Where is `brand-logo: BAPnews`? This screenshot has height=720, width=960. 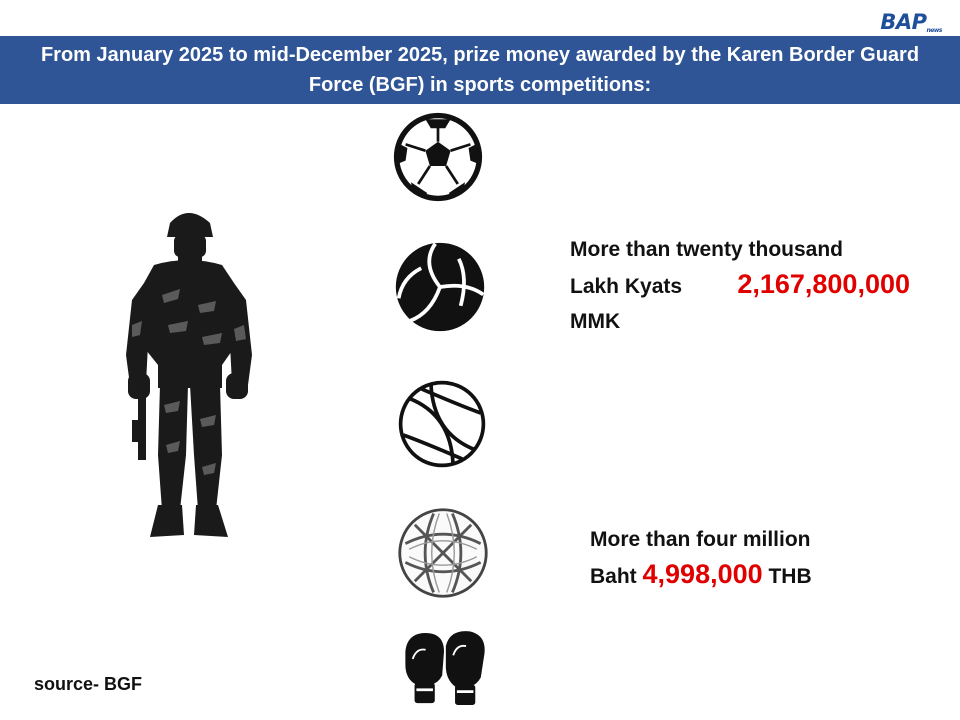 brand-logo: BAPnews is located at coordinates (911, 22).